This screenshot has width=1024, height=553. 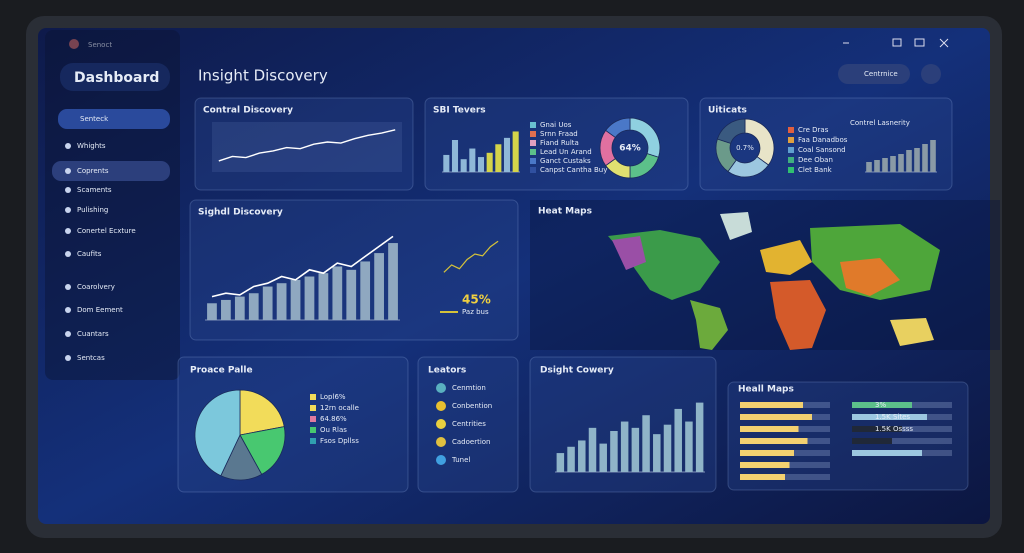 I want to click on nav-item: Coarolvery, so click(x=96, y=287).